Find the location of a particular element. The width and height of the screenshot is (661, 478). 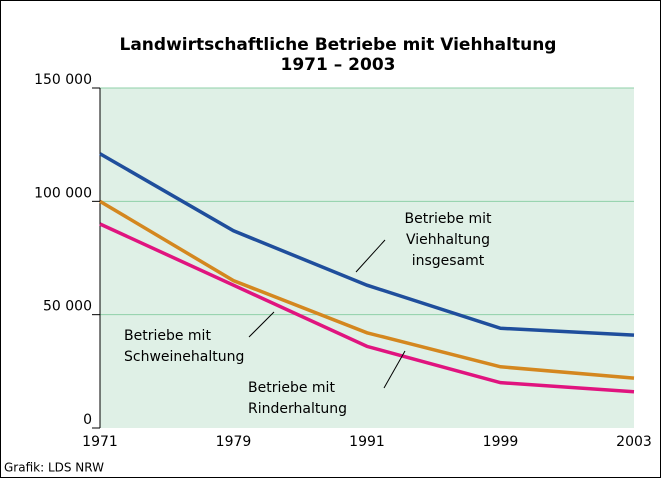

series-label: Rinderhaltung is located at coordinates (297, 409).